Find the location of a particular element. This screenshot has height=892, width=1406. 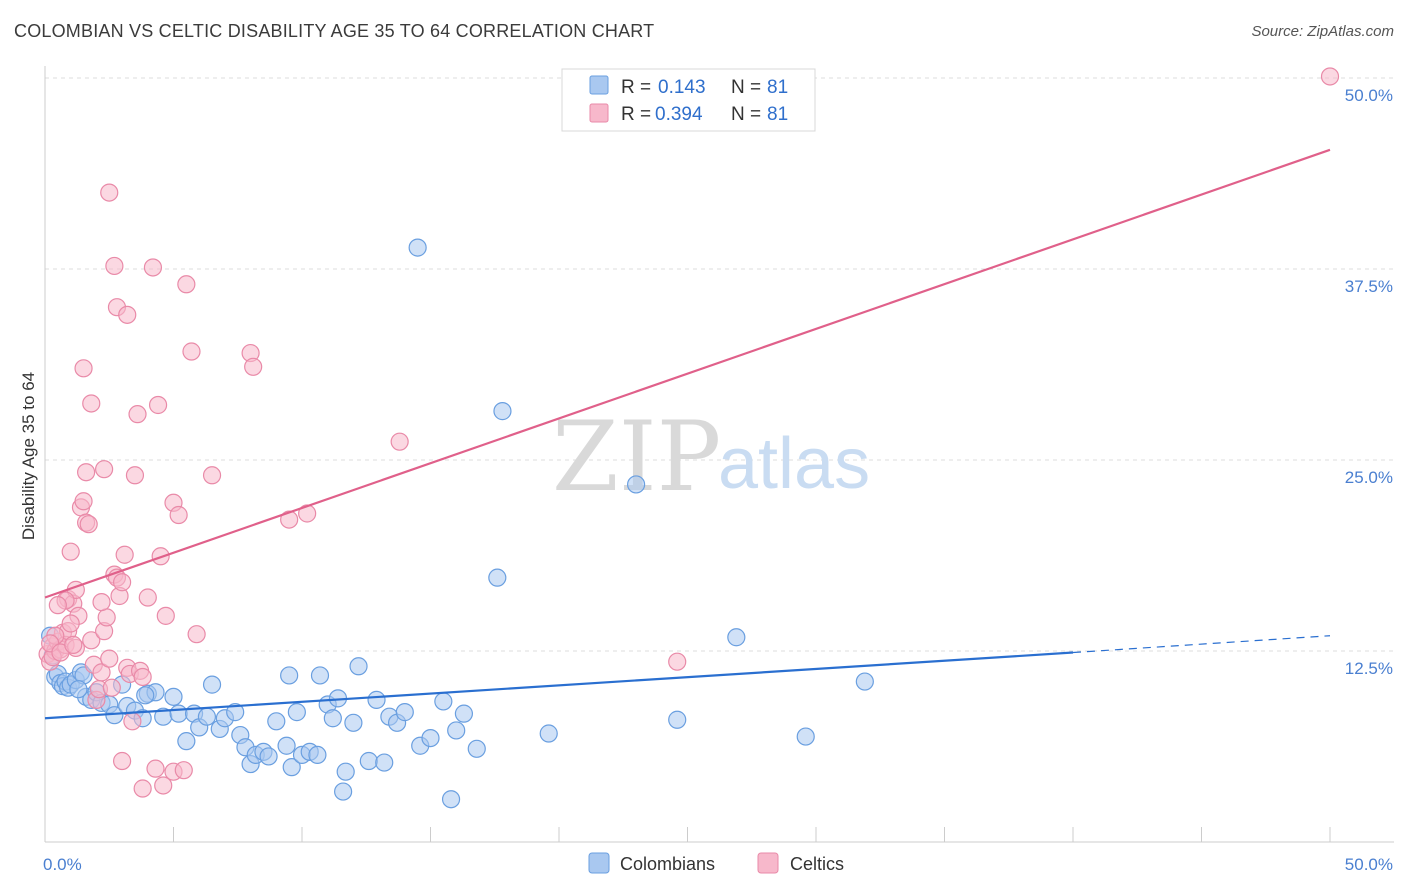

bottom-legend-swatch-celtics is located at coordinates (768, 863).